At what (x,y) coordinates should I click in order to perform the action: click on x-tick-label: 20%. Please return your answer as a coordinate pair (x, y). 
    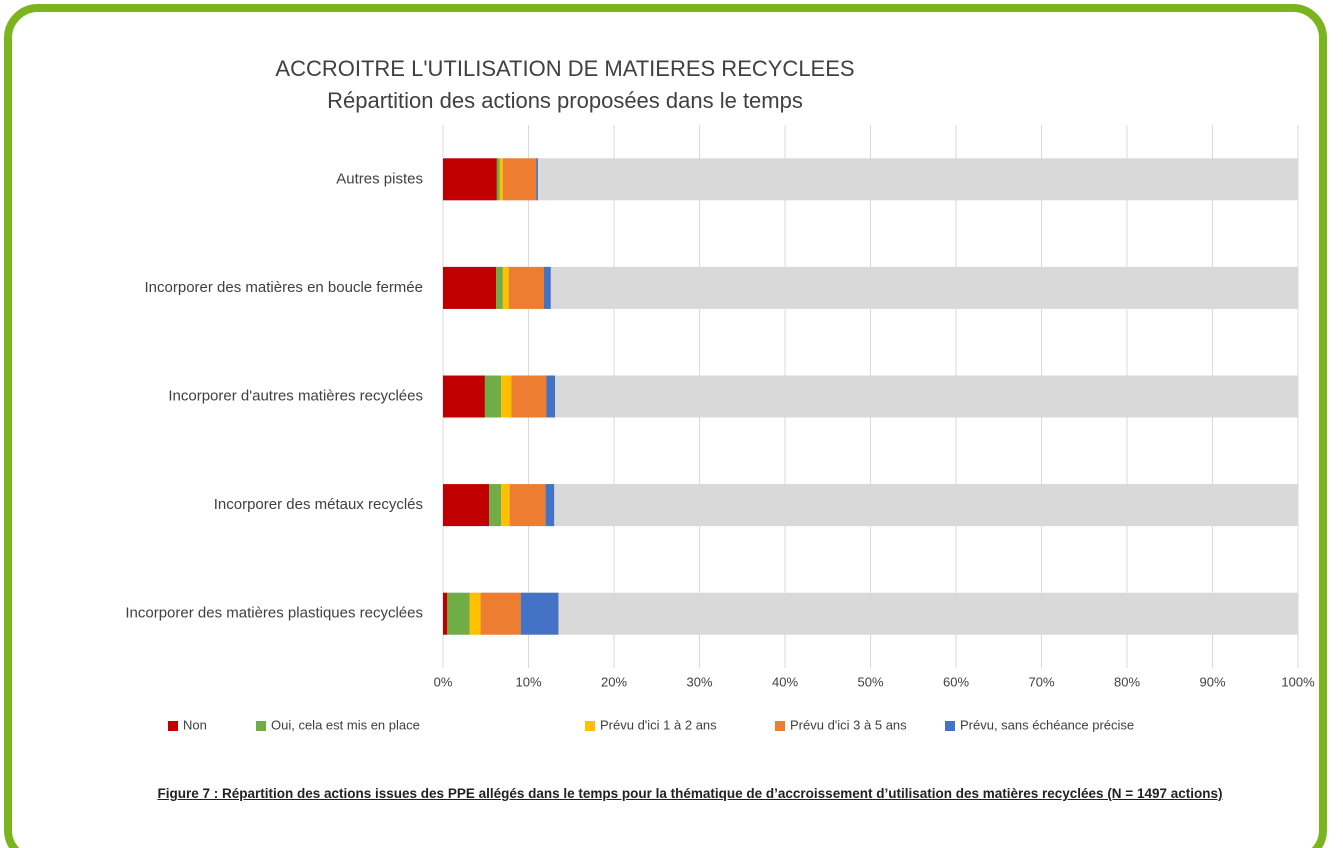
    Looking at the image, I should click on (614, 681).